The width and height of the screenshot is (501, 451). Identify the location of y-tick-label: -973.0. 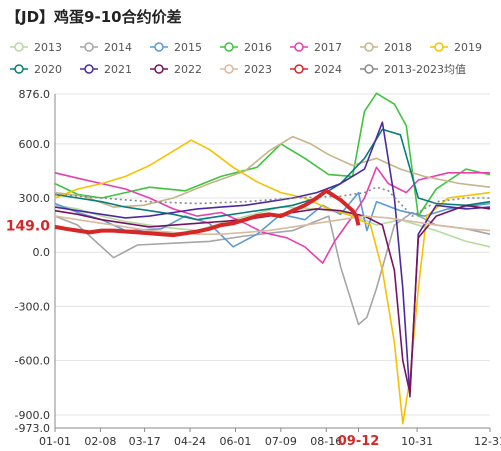
(32, 428).